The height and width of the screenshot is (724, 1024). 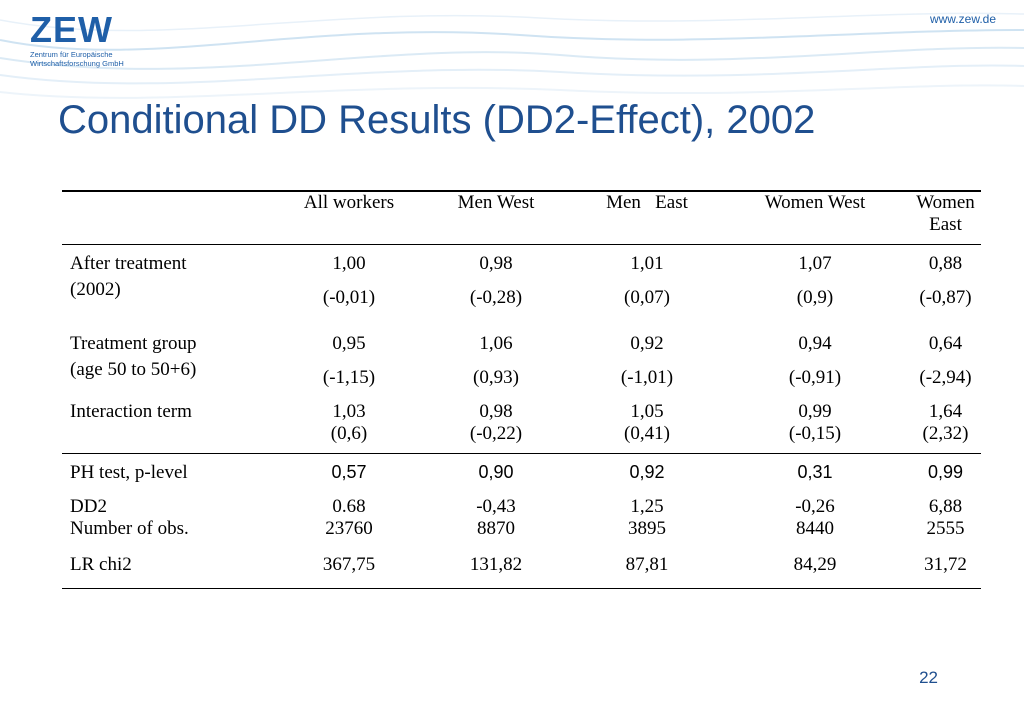 What do you see at coordinates (496, 433) in the screenshot?
I see `table-cell: (-0,22)` at bounding box center [496, 433].